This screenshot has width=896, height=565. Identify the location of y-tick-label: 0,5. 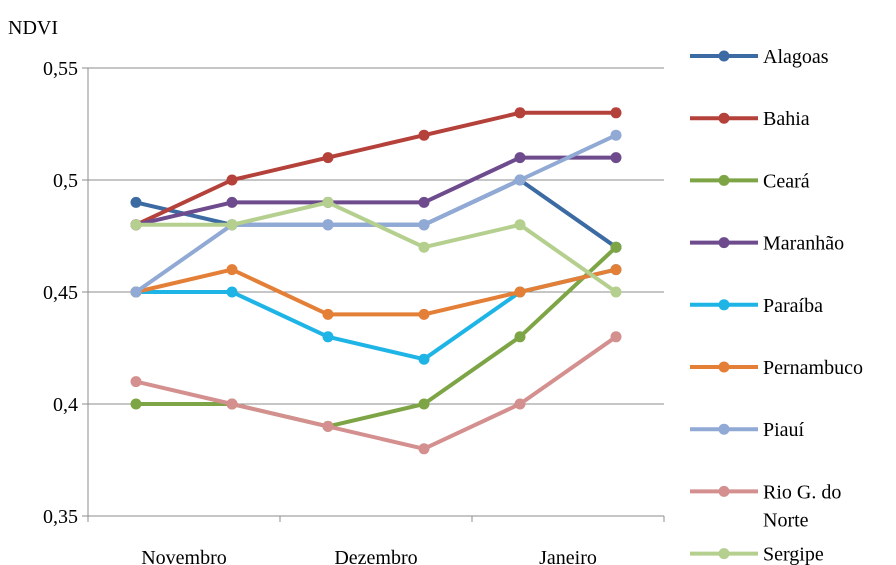
(65, 181).